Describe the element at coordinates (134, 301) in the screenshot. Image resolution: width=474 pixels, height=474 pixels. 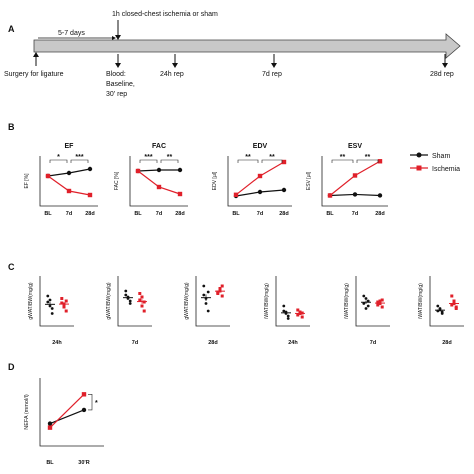
I see `chart-c1-axes` at that location.